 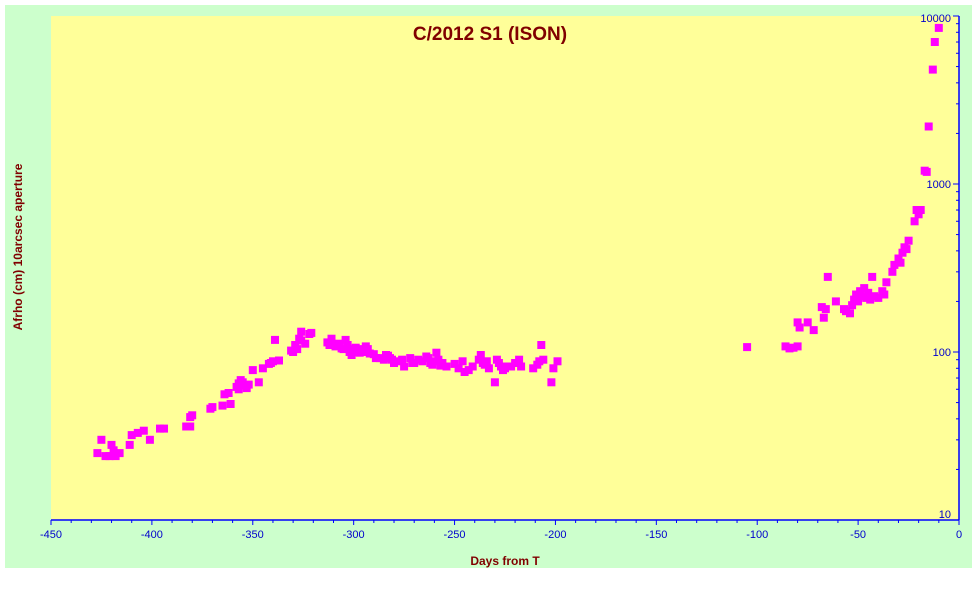 What do you see at coordinates (152, 535) in the screenshot?
I see `x-tick-label: -400` at bounding box center [152, 535].